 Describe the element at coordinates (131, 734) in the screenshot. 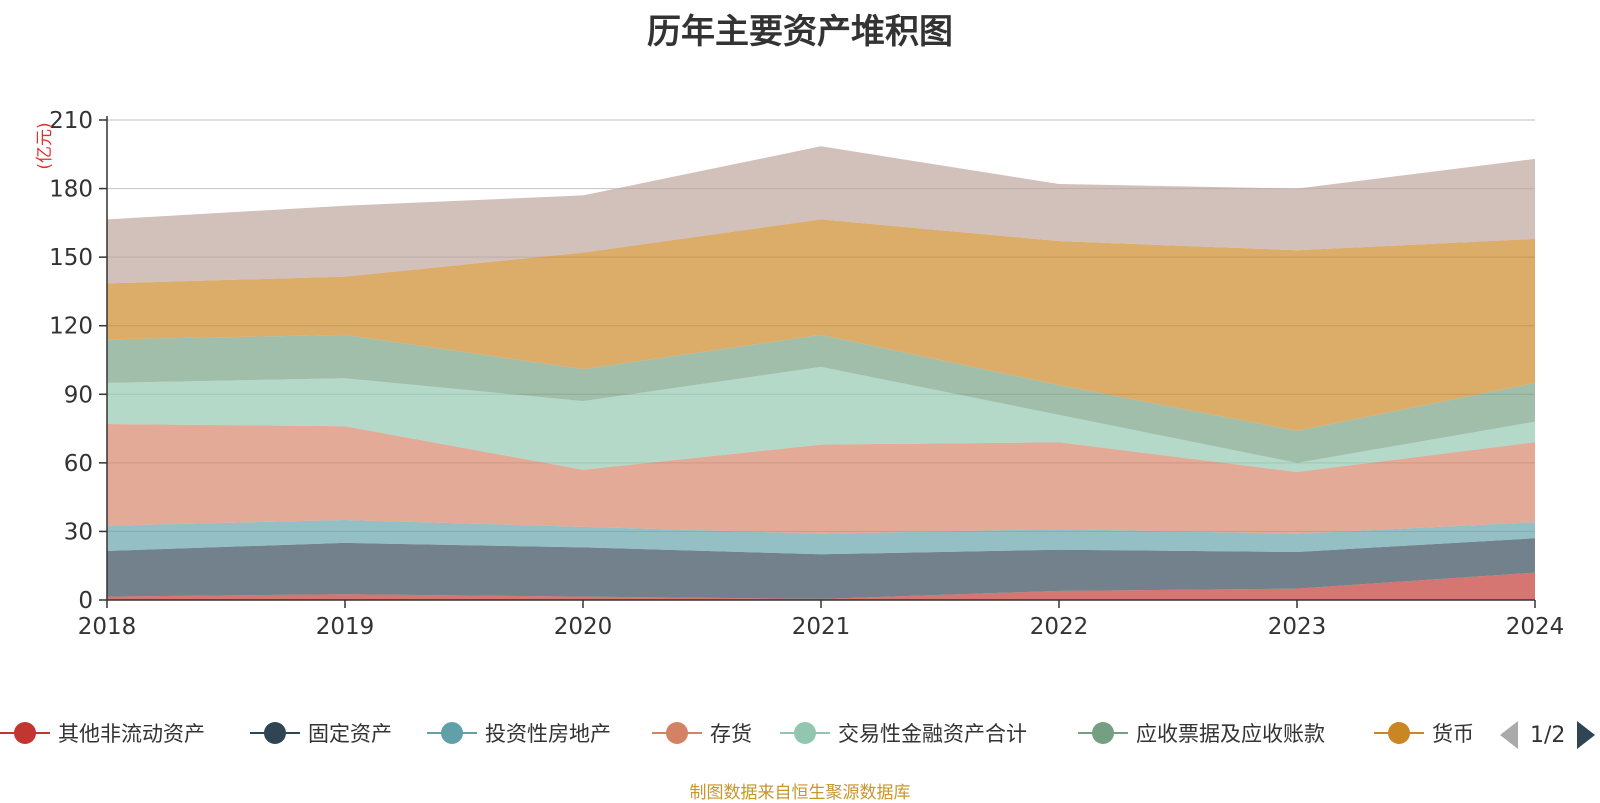

I see `legend-label: 其他非流动资产` at that location.